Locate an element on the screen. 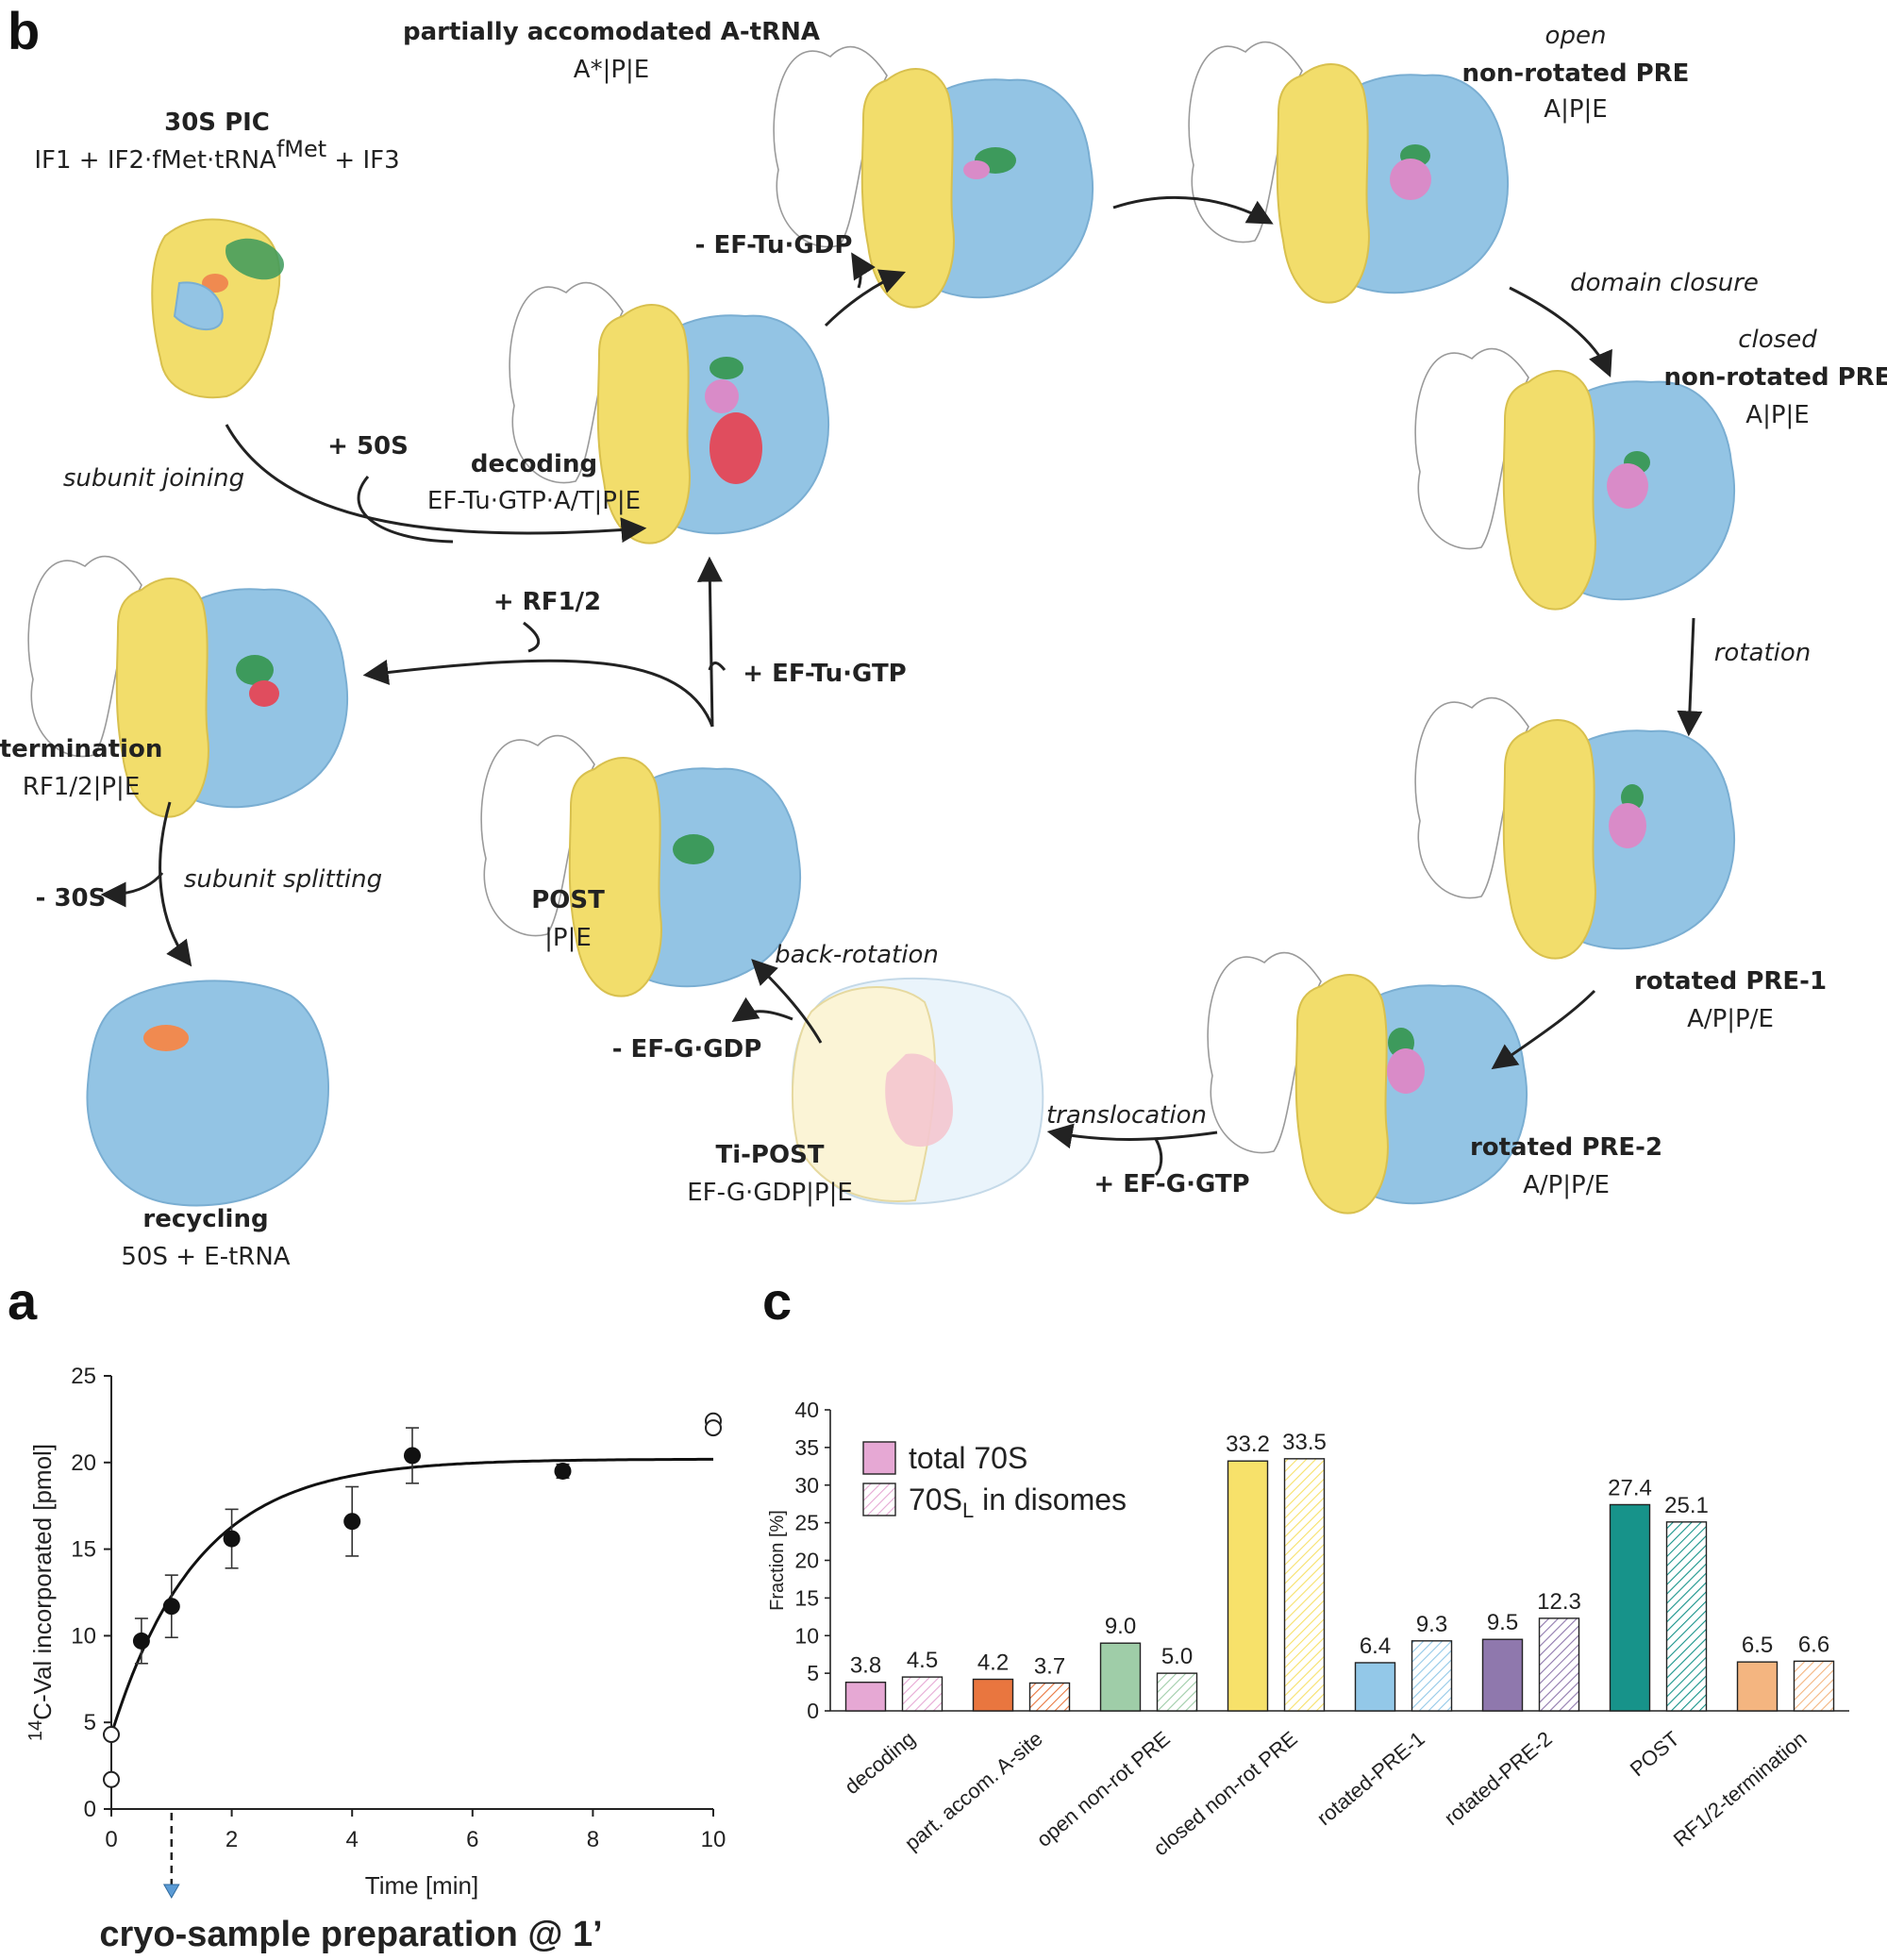  bar-value-label: 3.7 is located at coordinates (1049, 1666).